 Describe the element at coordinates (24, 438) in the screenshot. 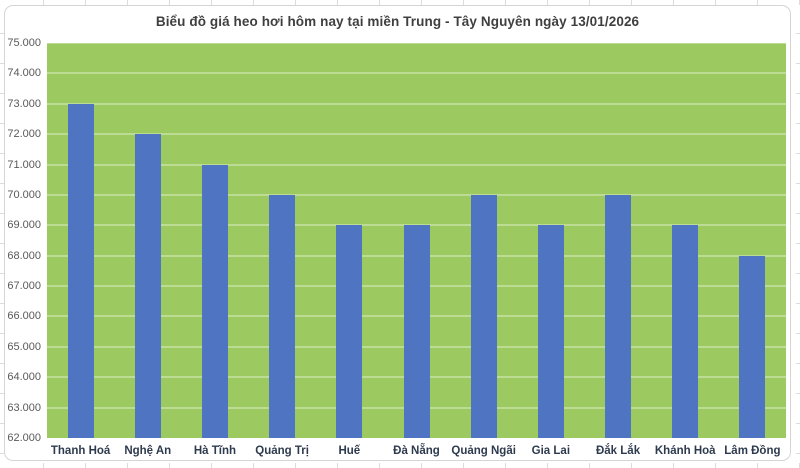

I see `y-tick-label: 62.000` at that location.